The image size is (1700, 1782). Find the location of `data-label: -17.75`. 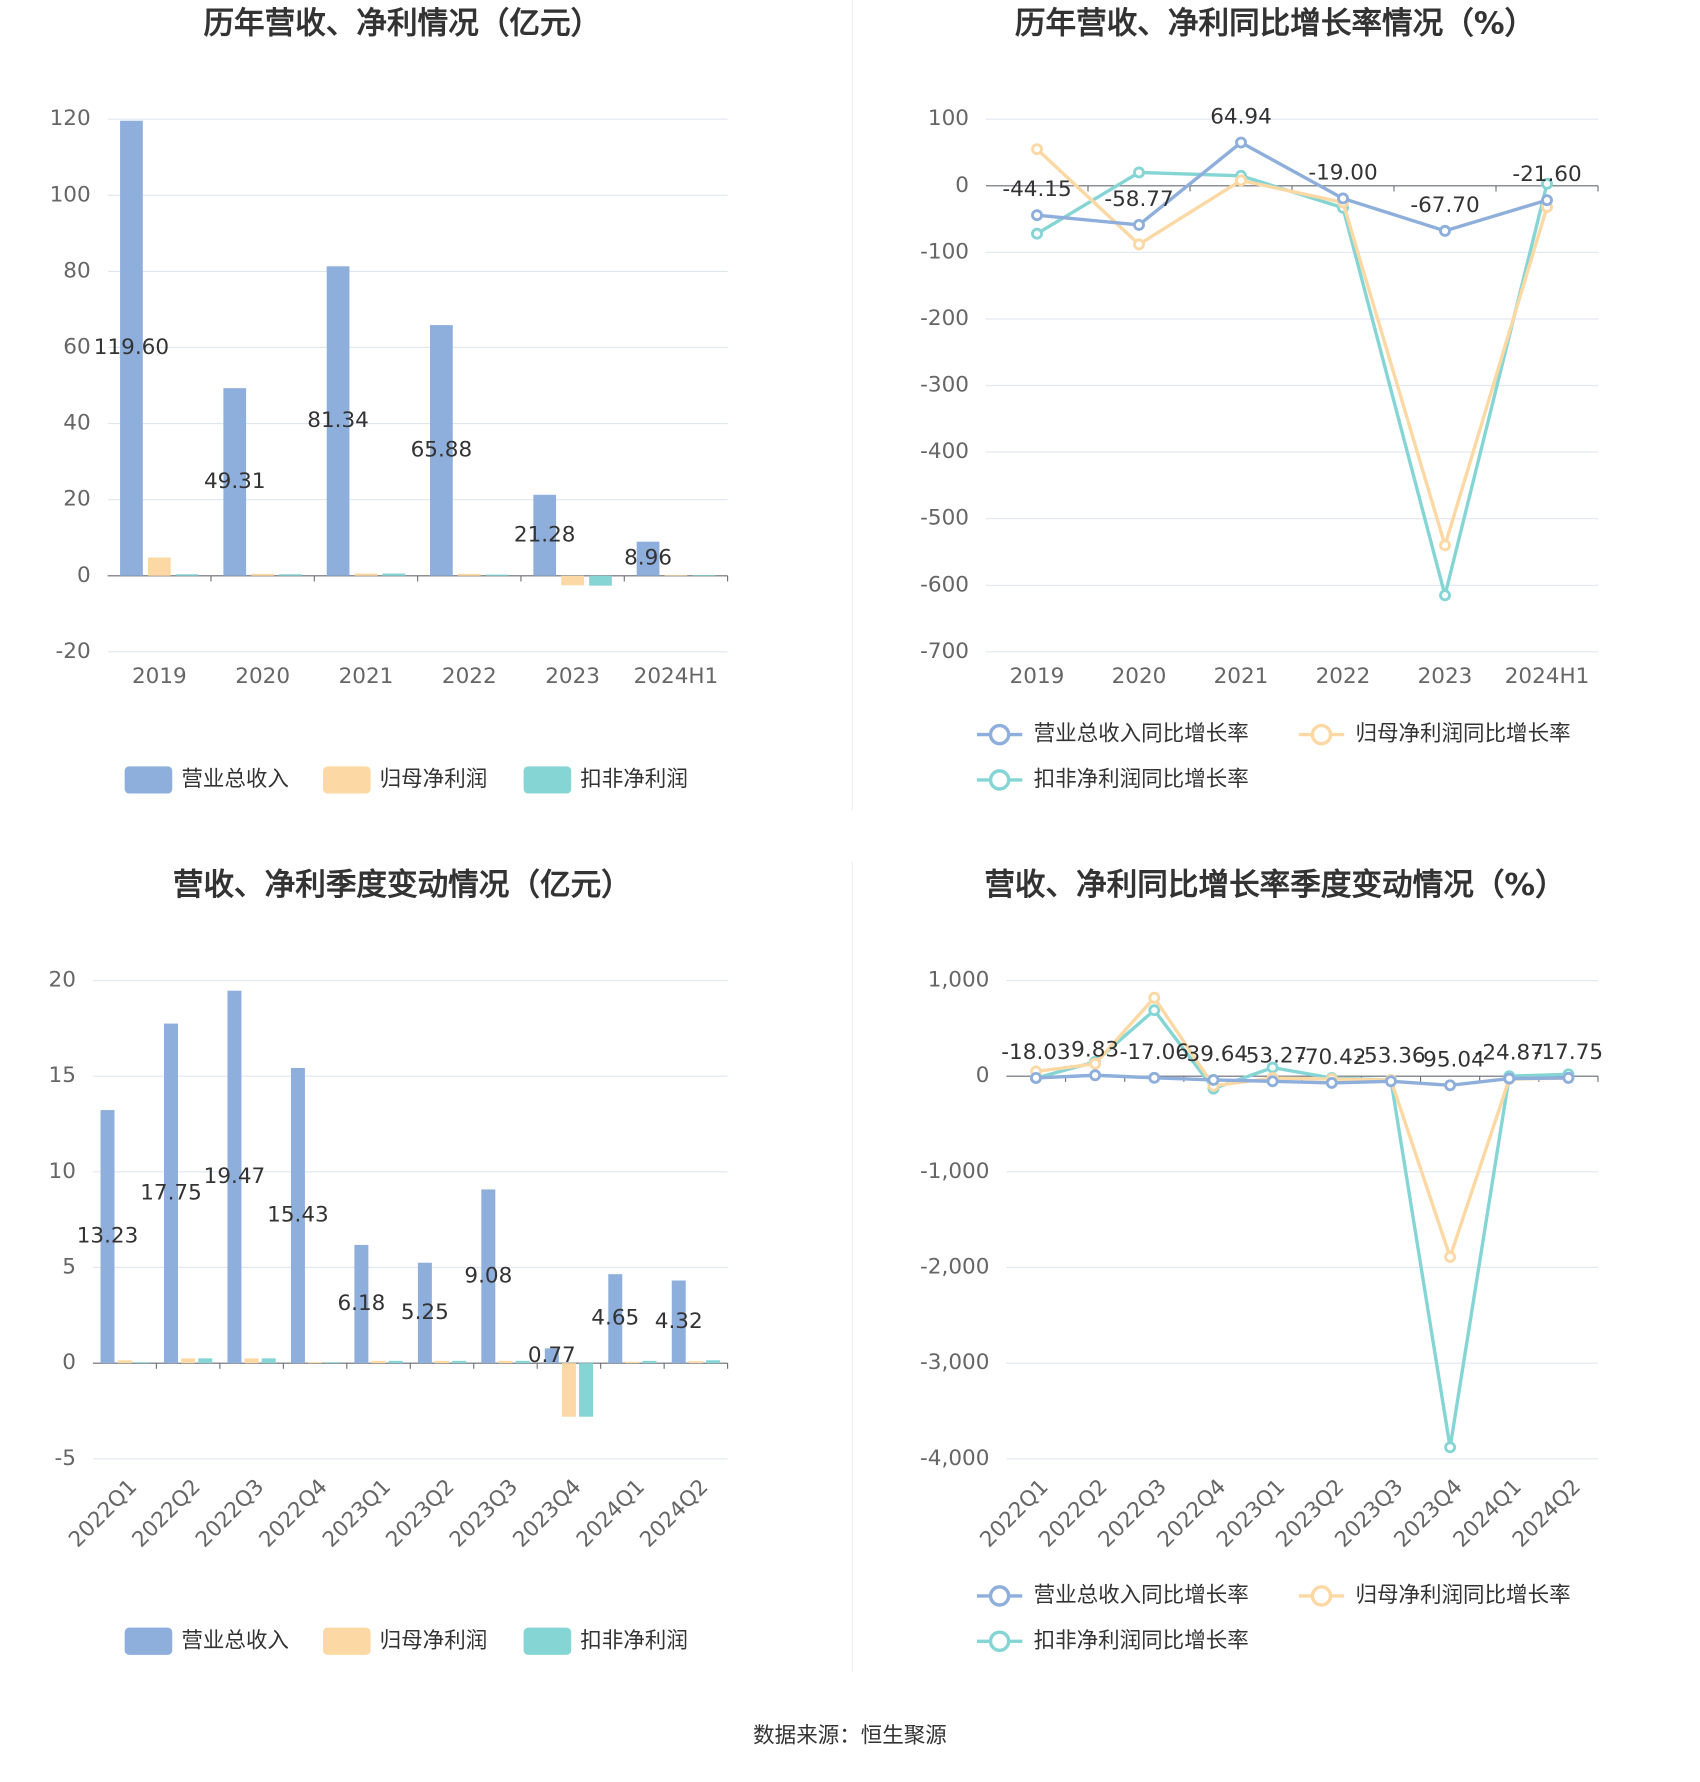

data-label: -17.75 is located at coordinates (1568, 1052).